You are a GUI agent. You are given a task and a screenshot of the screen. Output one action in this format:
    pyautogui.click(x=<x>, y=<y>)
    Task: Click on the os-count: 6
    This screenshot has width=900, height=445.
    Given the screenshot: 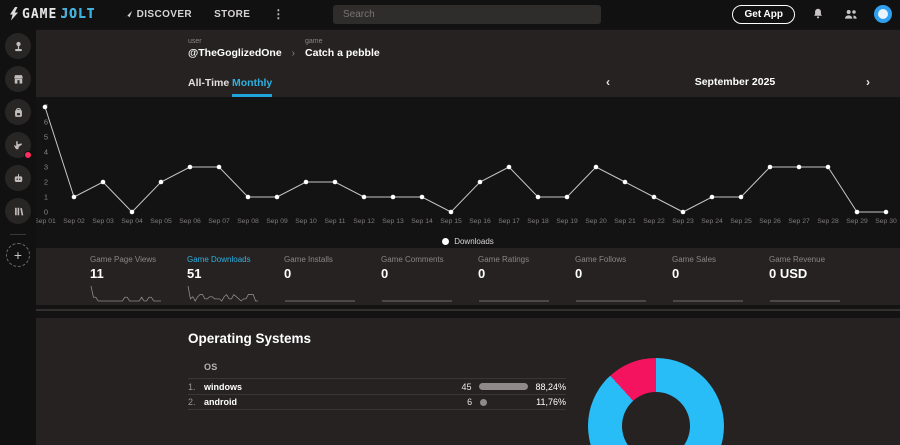 What is the action you would take?
    pyautogui.click(x=470, y=402)
    